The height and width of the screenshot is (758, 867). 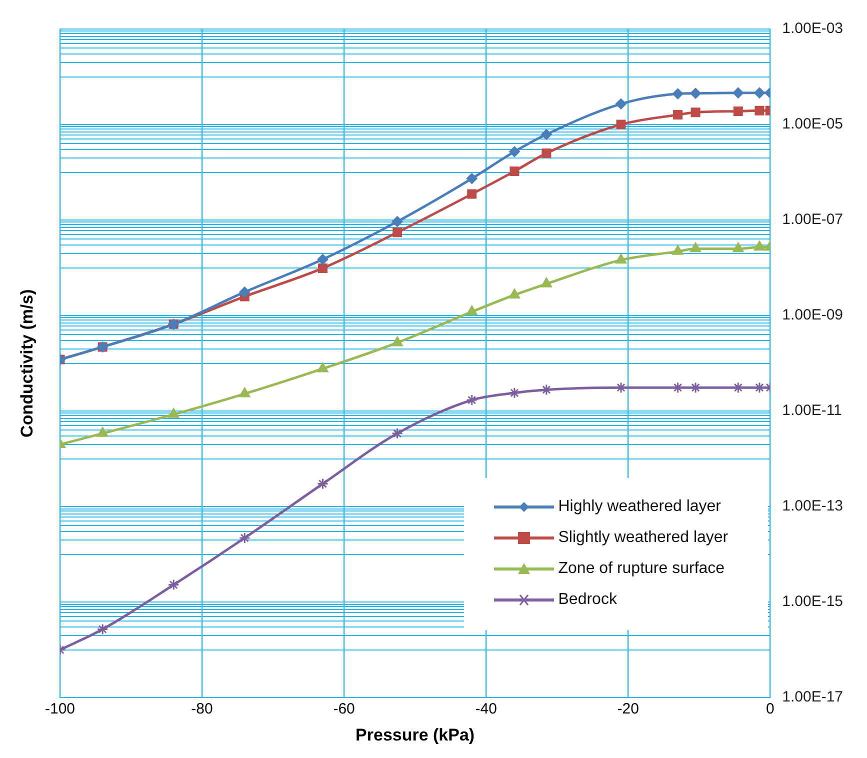 What do you see at coordinates (813, 315) in the screenshot?
I see `y-tick-label: 1.00E-09` at bounding box center [813, 315].